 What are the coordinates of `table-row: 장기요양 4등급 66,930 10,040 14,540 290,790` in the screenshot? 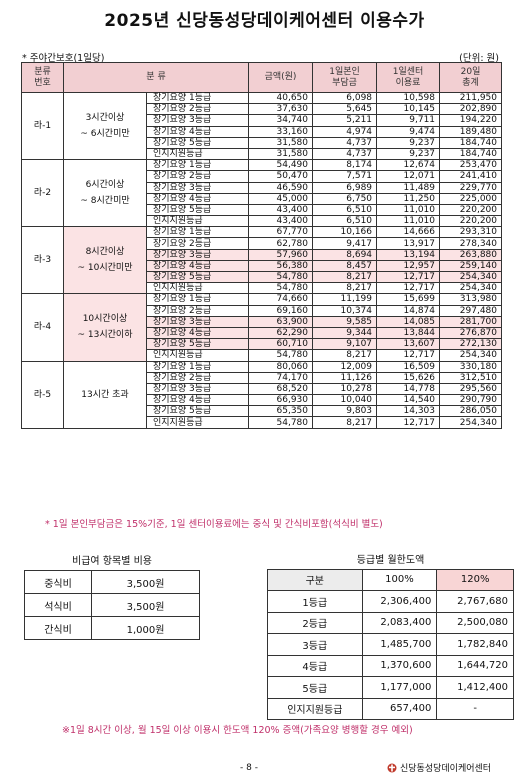 It's located at (262, 400).